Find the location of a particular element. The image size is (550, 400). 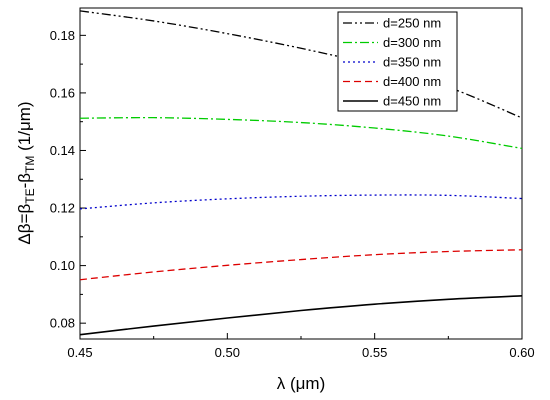

legend-entry-label: d=400 nm is located at coordinates (412, 81).